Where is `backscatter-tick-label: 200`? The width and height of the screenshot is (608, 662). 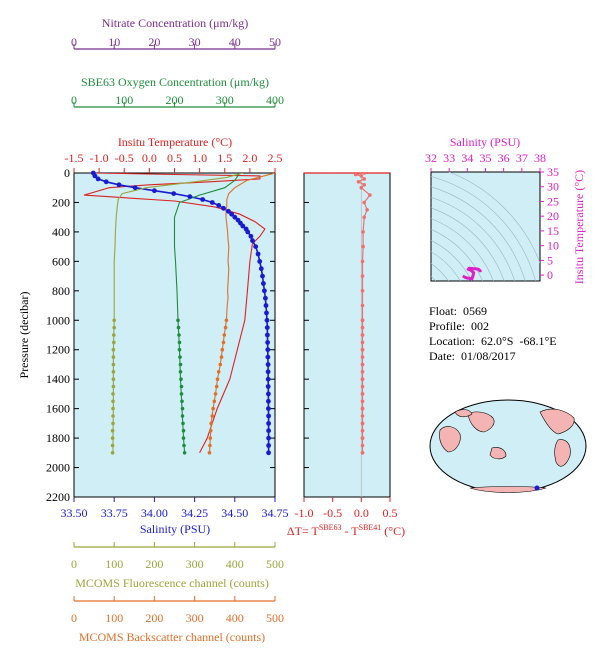
backscatter-tick-label: 200 is located at coordinates (154, 618).